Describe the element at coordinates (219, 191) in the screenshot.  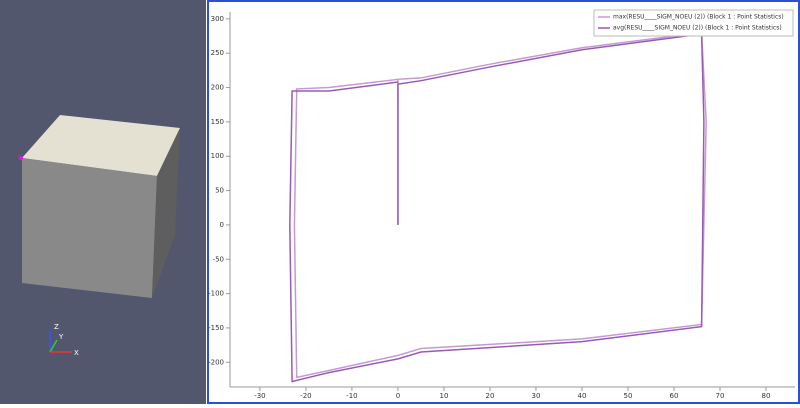
I see `y-tick-label: 50` at that location.